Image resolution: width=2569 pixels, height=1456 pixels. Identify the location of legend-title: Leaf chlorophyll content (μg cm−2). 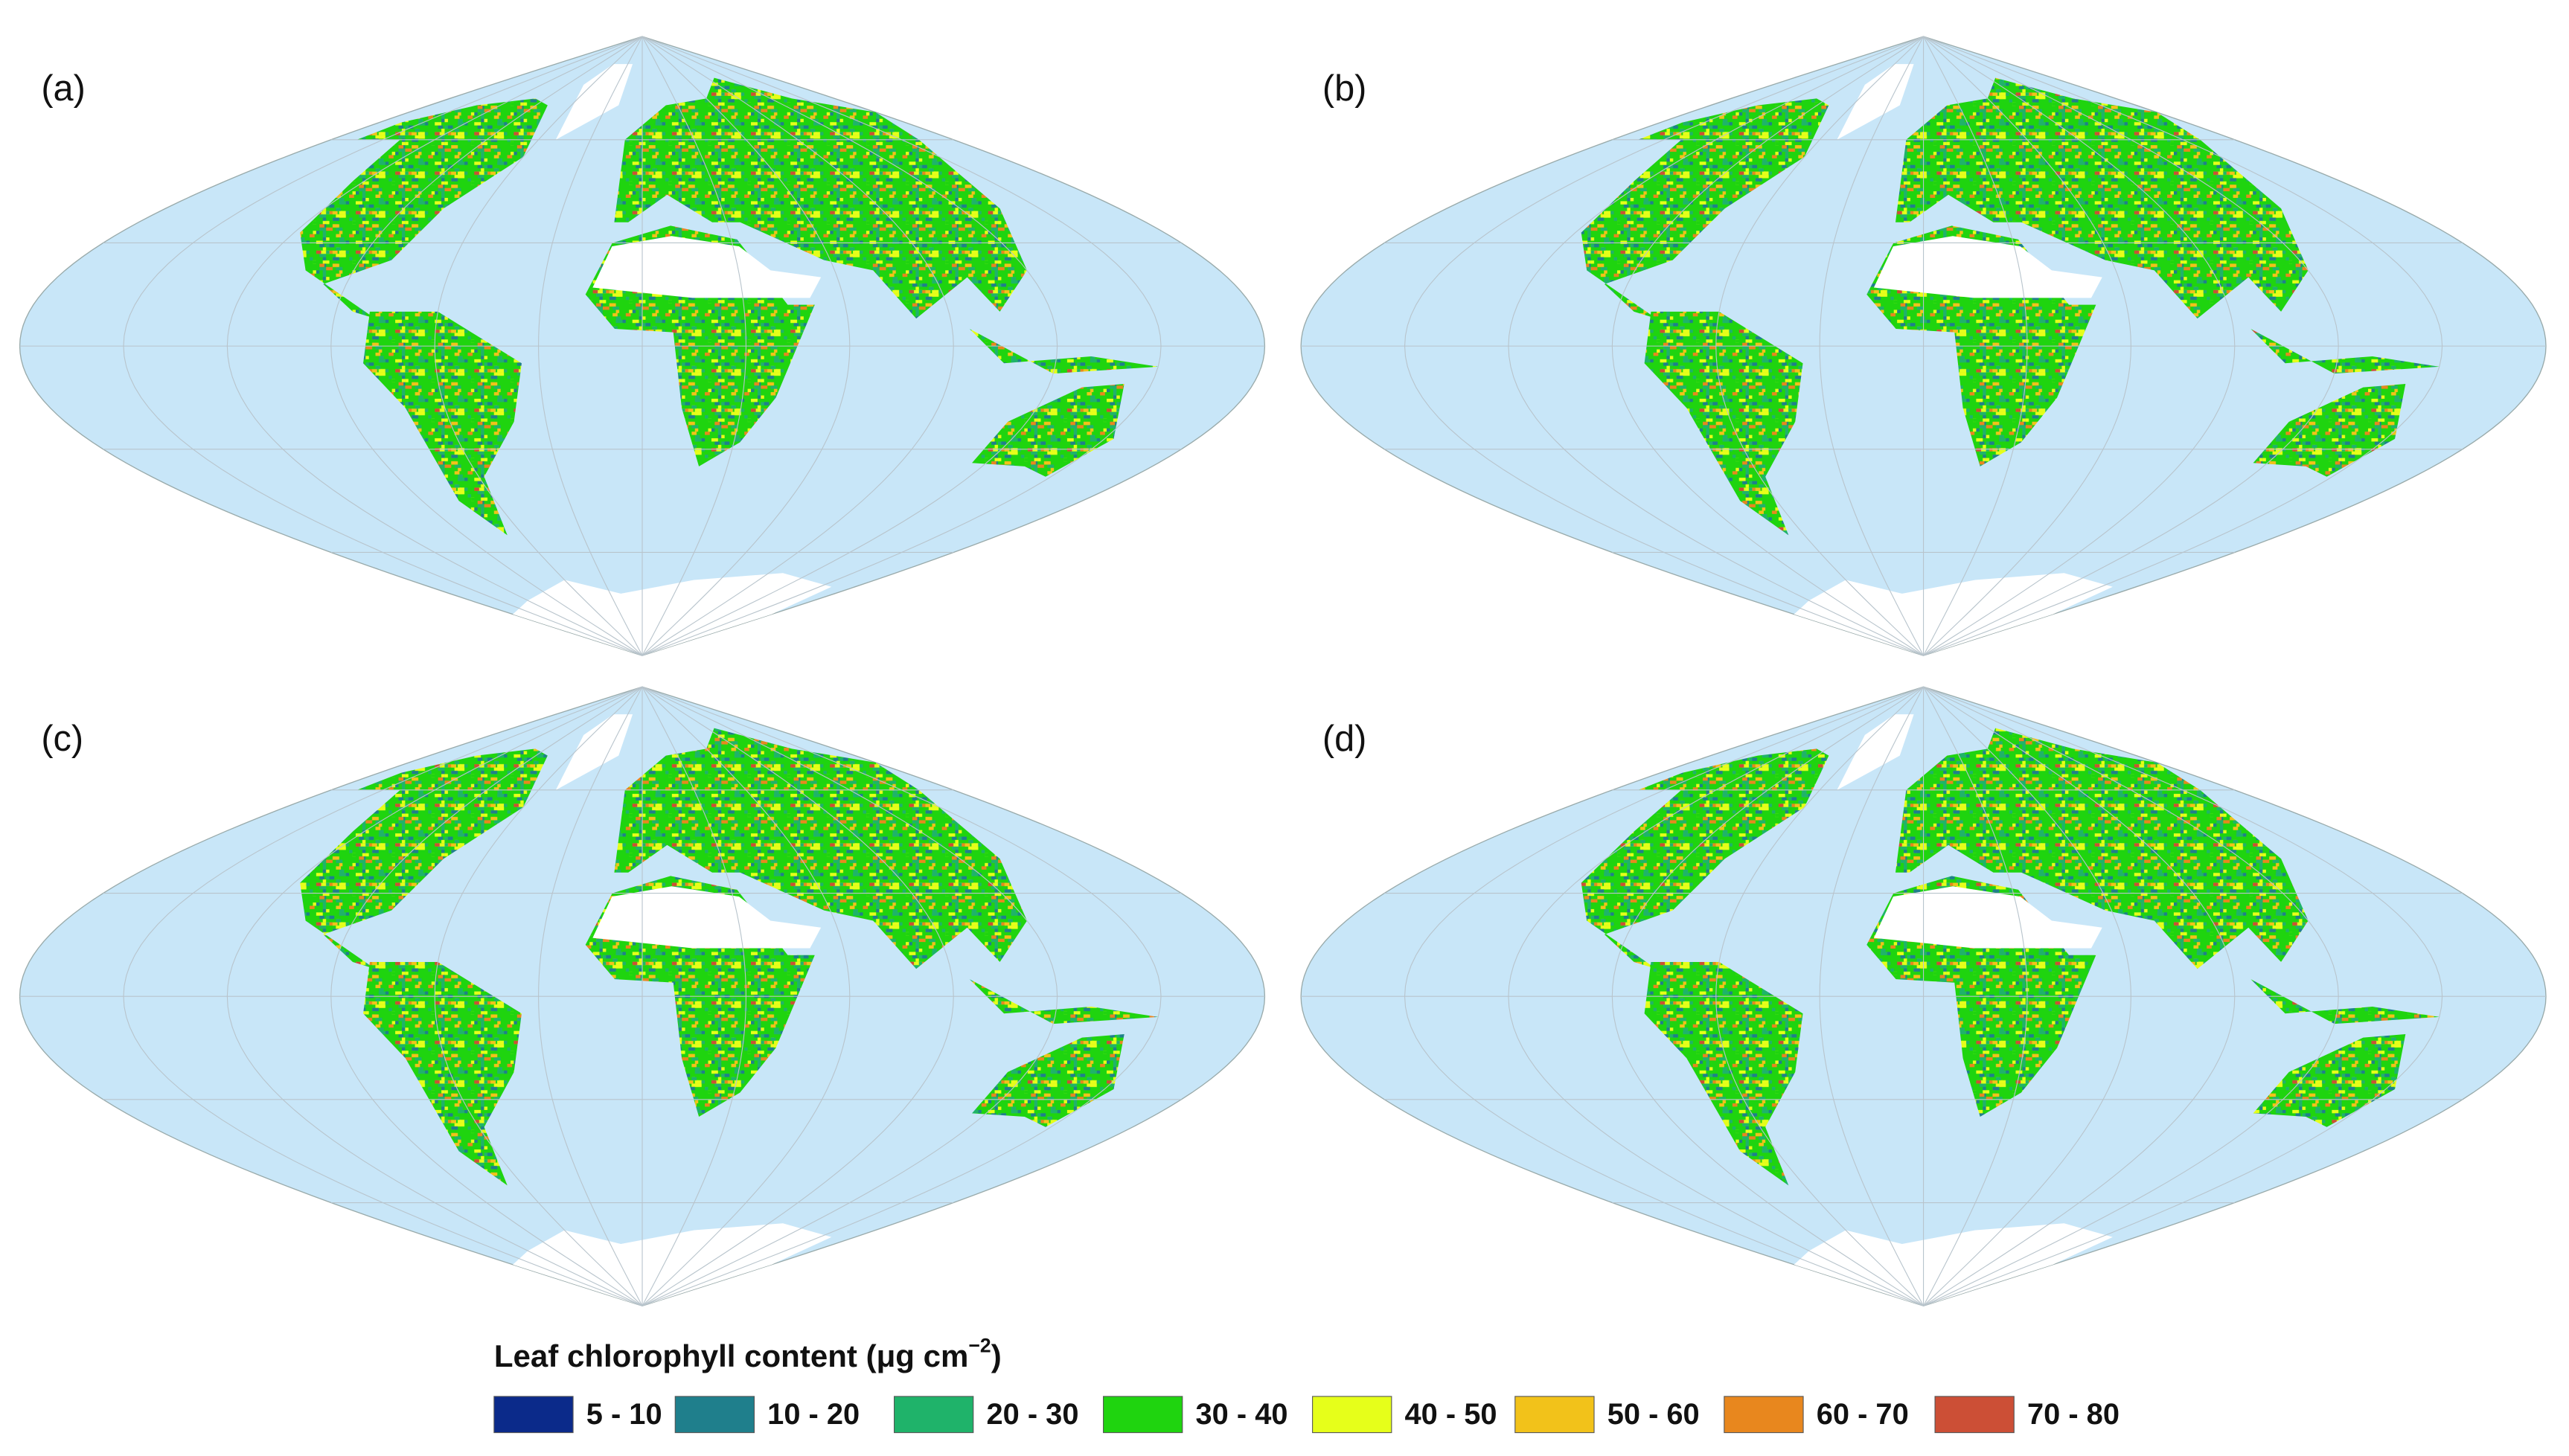
(748, 1354).